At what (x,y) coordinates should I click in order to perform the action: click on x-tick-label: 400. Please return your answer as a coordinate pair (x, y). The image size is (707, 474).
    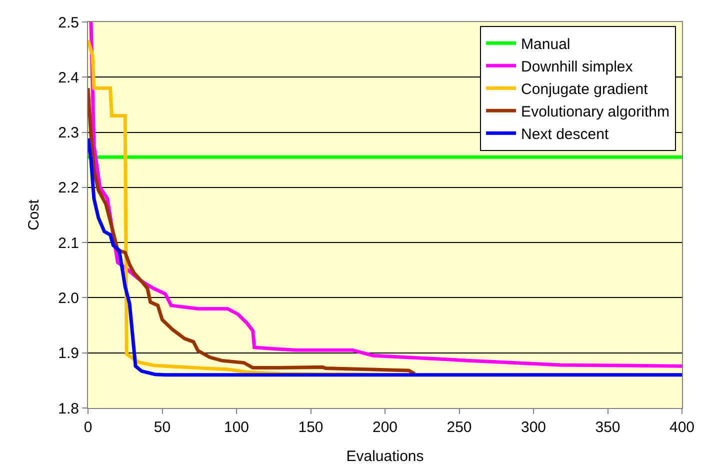
    Looking at the image, I should click on (682, 427).